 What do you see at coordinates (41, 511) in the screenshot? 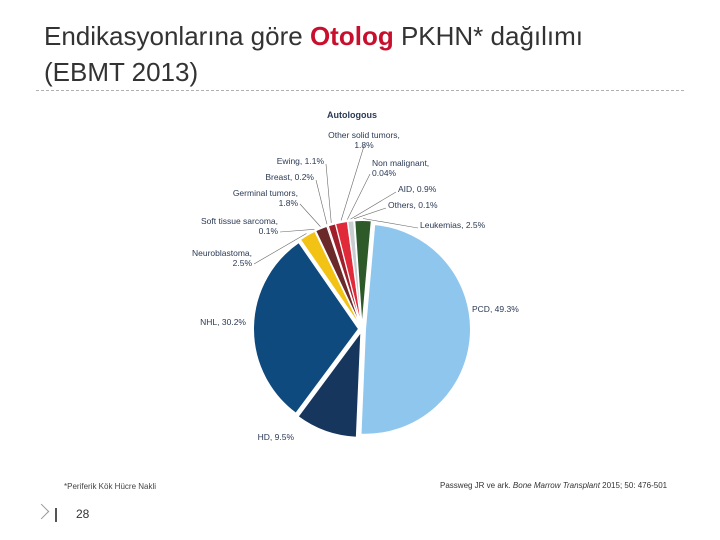
I see `slide-corner-mark` at bounding box center [41, 511].